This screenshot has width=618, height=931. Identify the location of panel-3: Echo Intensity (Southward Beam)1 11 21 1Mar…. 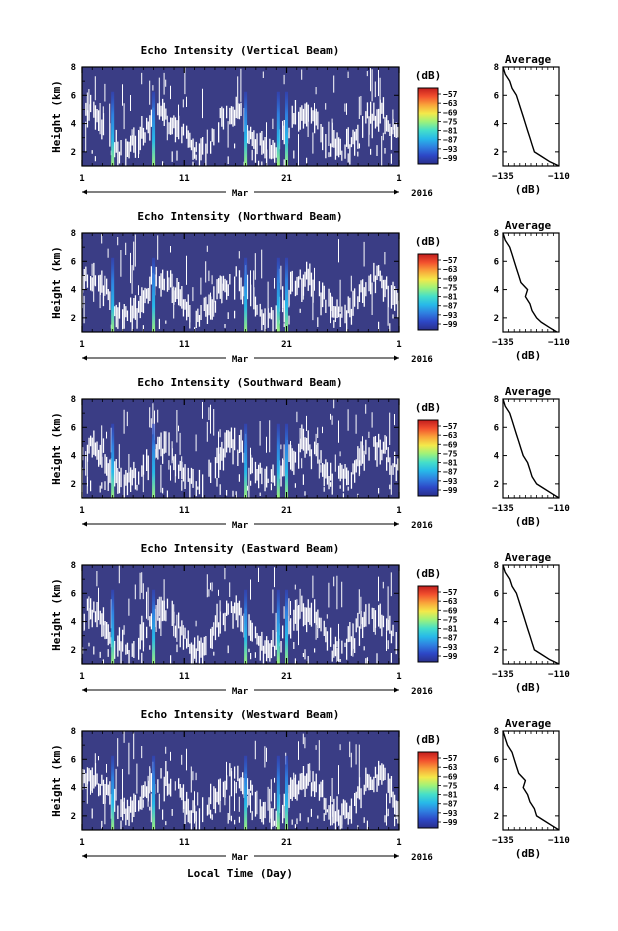
(310, 453).